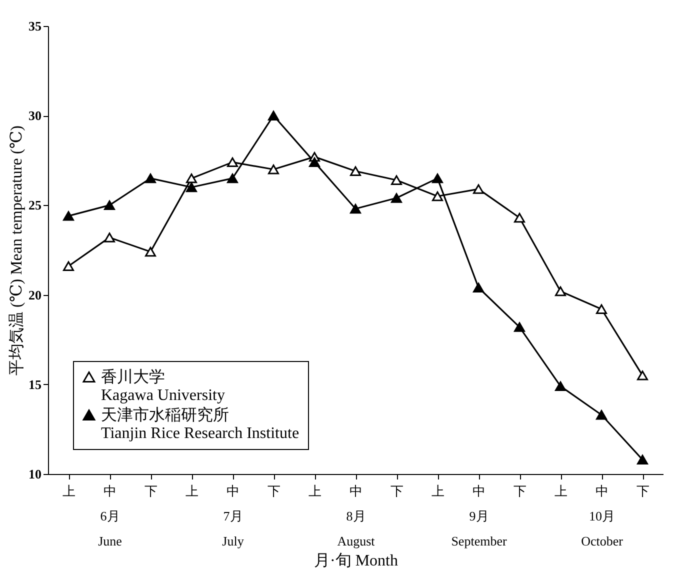 Image resolution: width=699 pixels, height=572 pixels. Describe the element at coordinates (35, 116) in the screenshot. I see `y-tick-label: 30` at that location.